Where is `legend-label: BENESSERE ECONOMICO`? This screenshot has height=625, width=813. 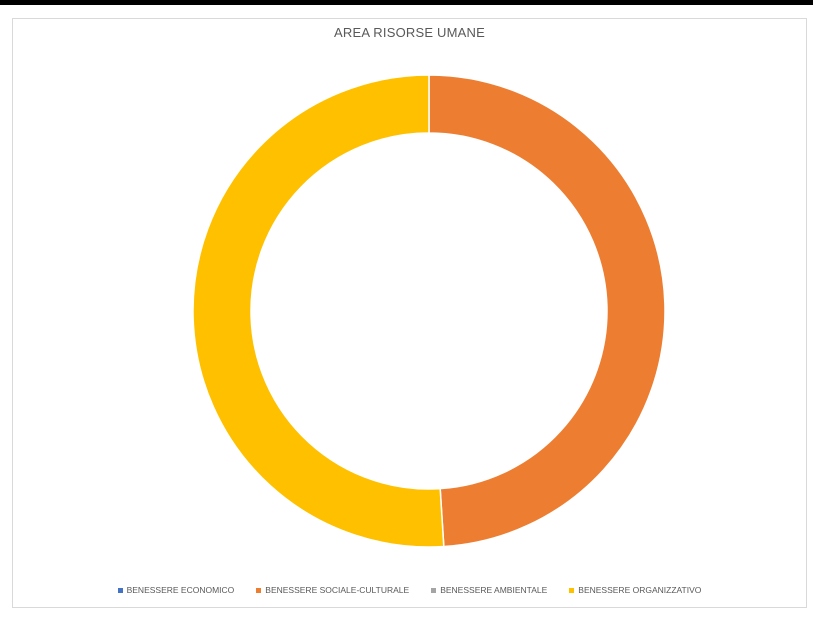
legend-label: BENESSERE ECONOMICO is located at coordinates (180, 590).